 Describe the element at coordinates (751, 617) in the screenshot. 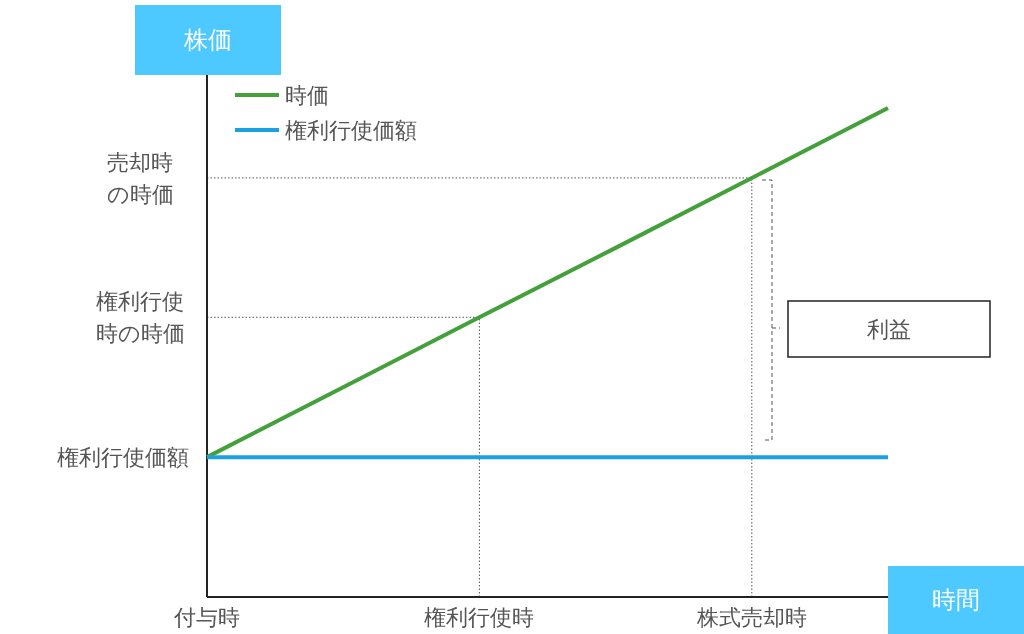

I see `x-tick-label: 株式売却時` at that location.